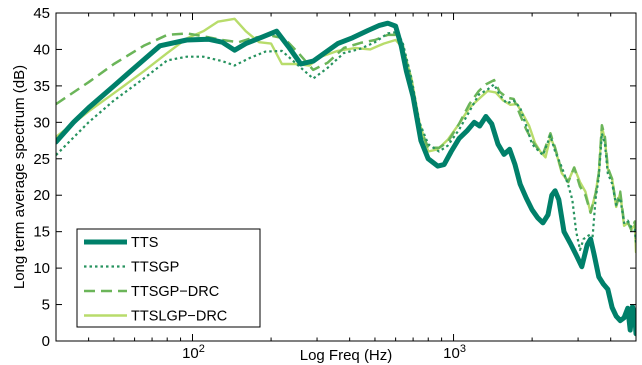 The image size is (642, 365). Describe the element at coordinates (41, 159) in the screenshot. I see `y-tick-label: 25` at that location.